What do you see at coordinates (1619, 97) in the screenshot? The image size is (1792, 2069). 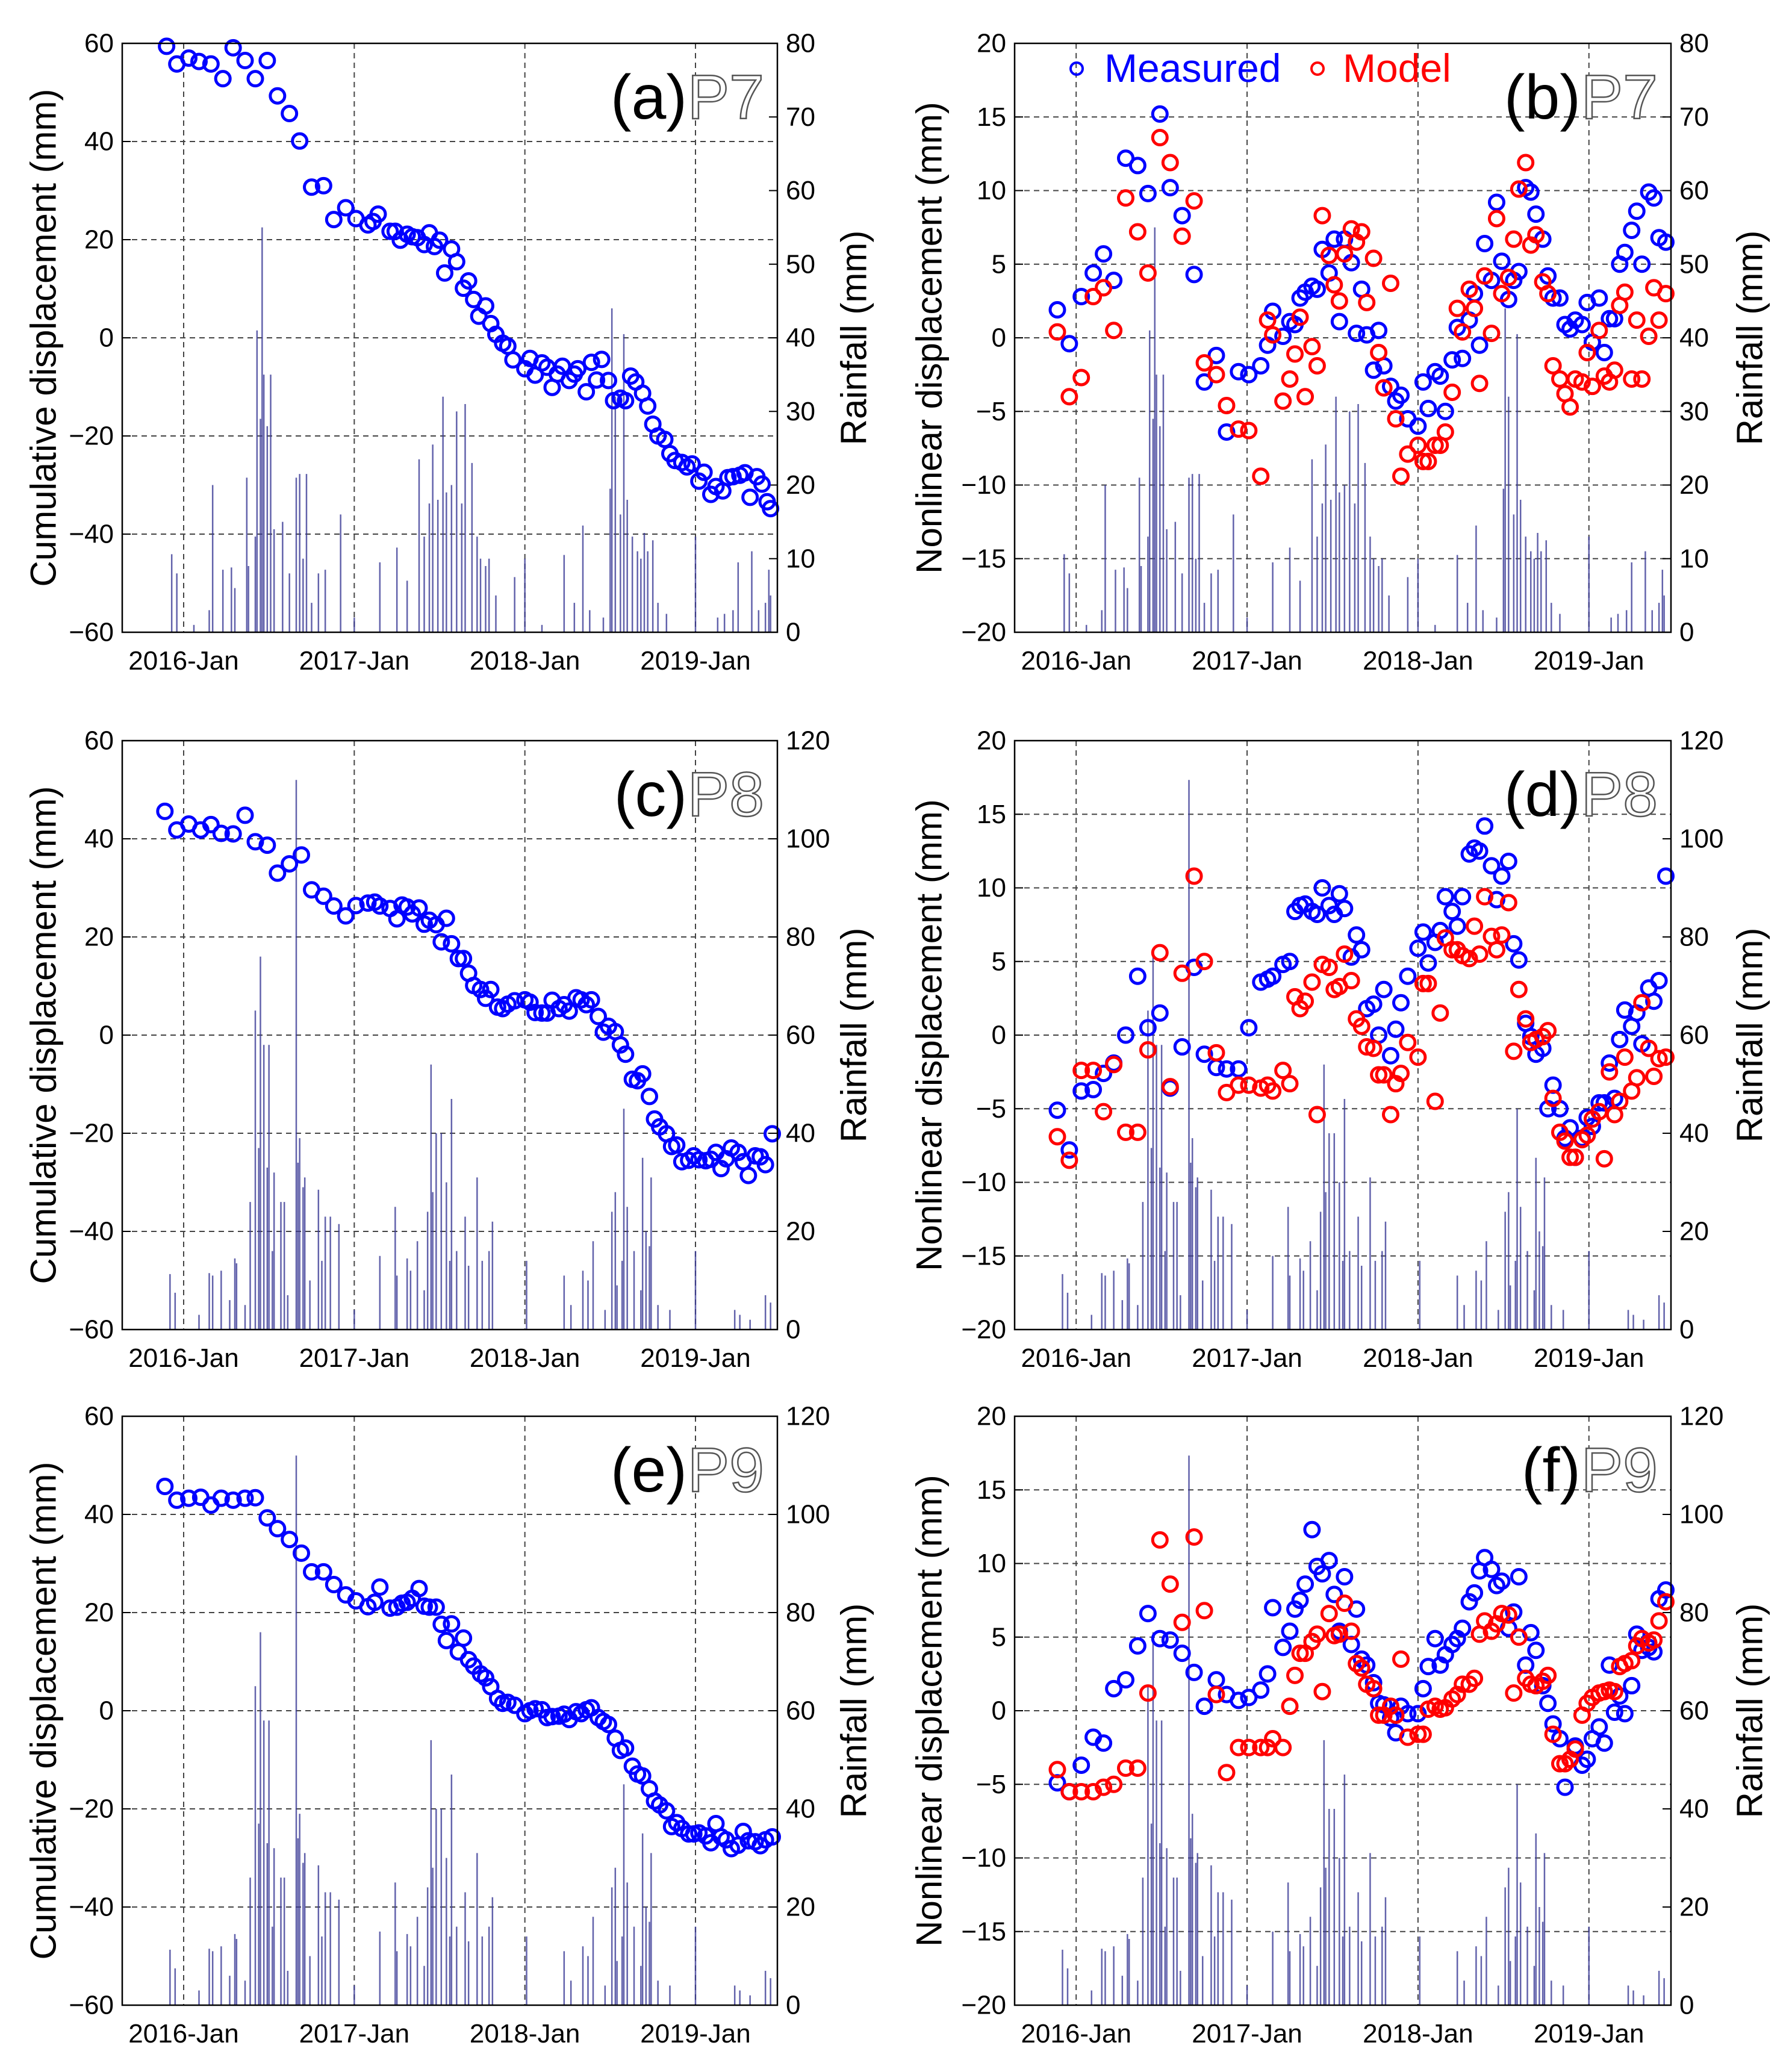 I see `point-name-label: P7` at bounding box center [1619, 97].